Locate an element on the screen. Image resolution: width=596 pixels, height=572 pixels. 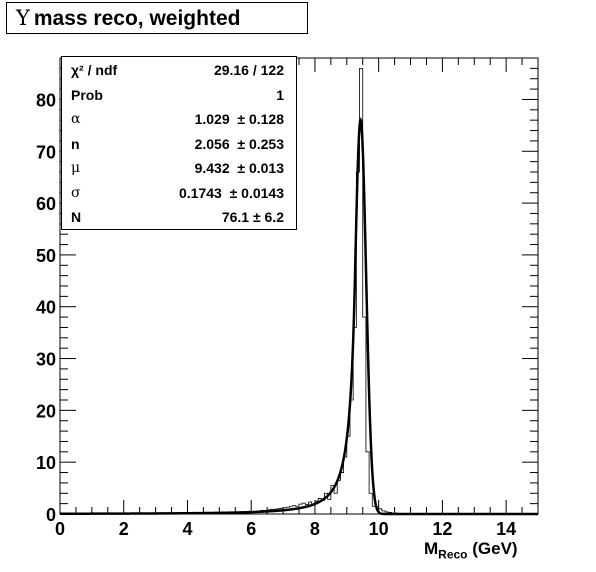
stat-row: χ² / ndf 29.16 / 122 is located at coordinates (179, 74).